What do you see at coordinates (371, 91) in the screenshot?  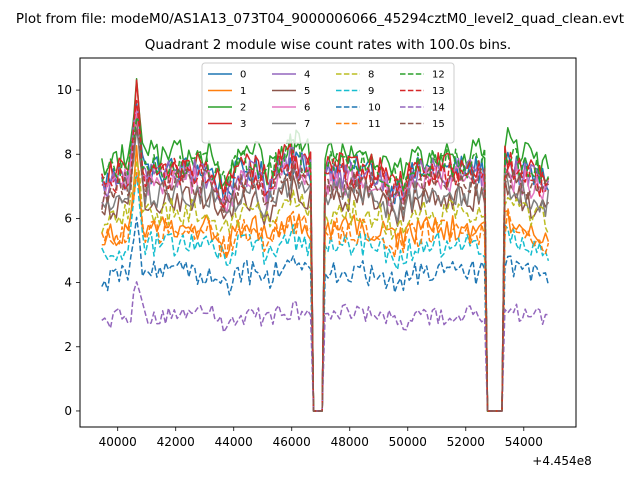 I see `legend-label: 9` at bounding box center [371, 91].